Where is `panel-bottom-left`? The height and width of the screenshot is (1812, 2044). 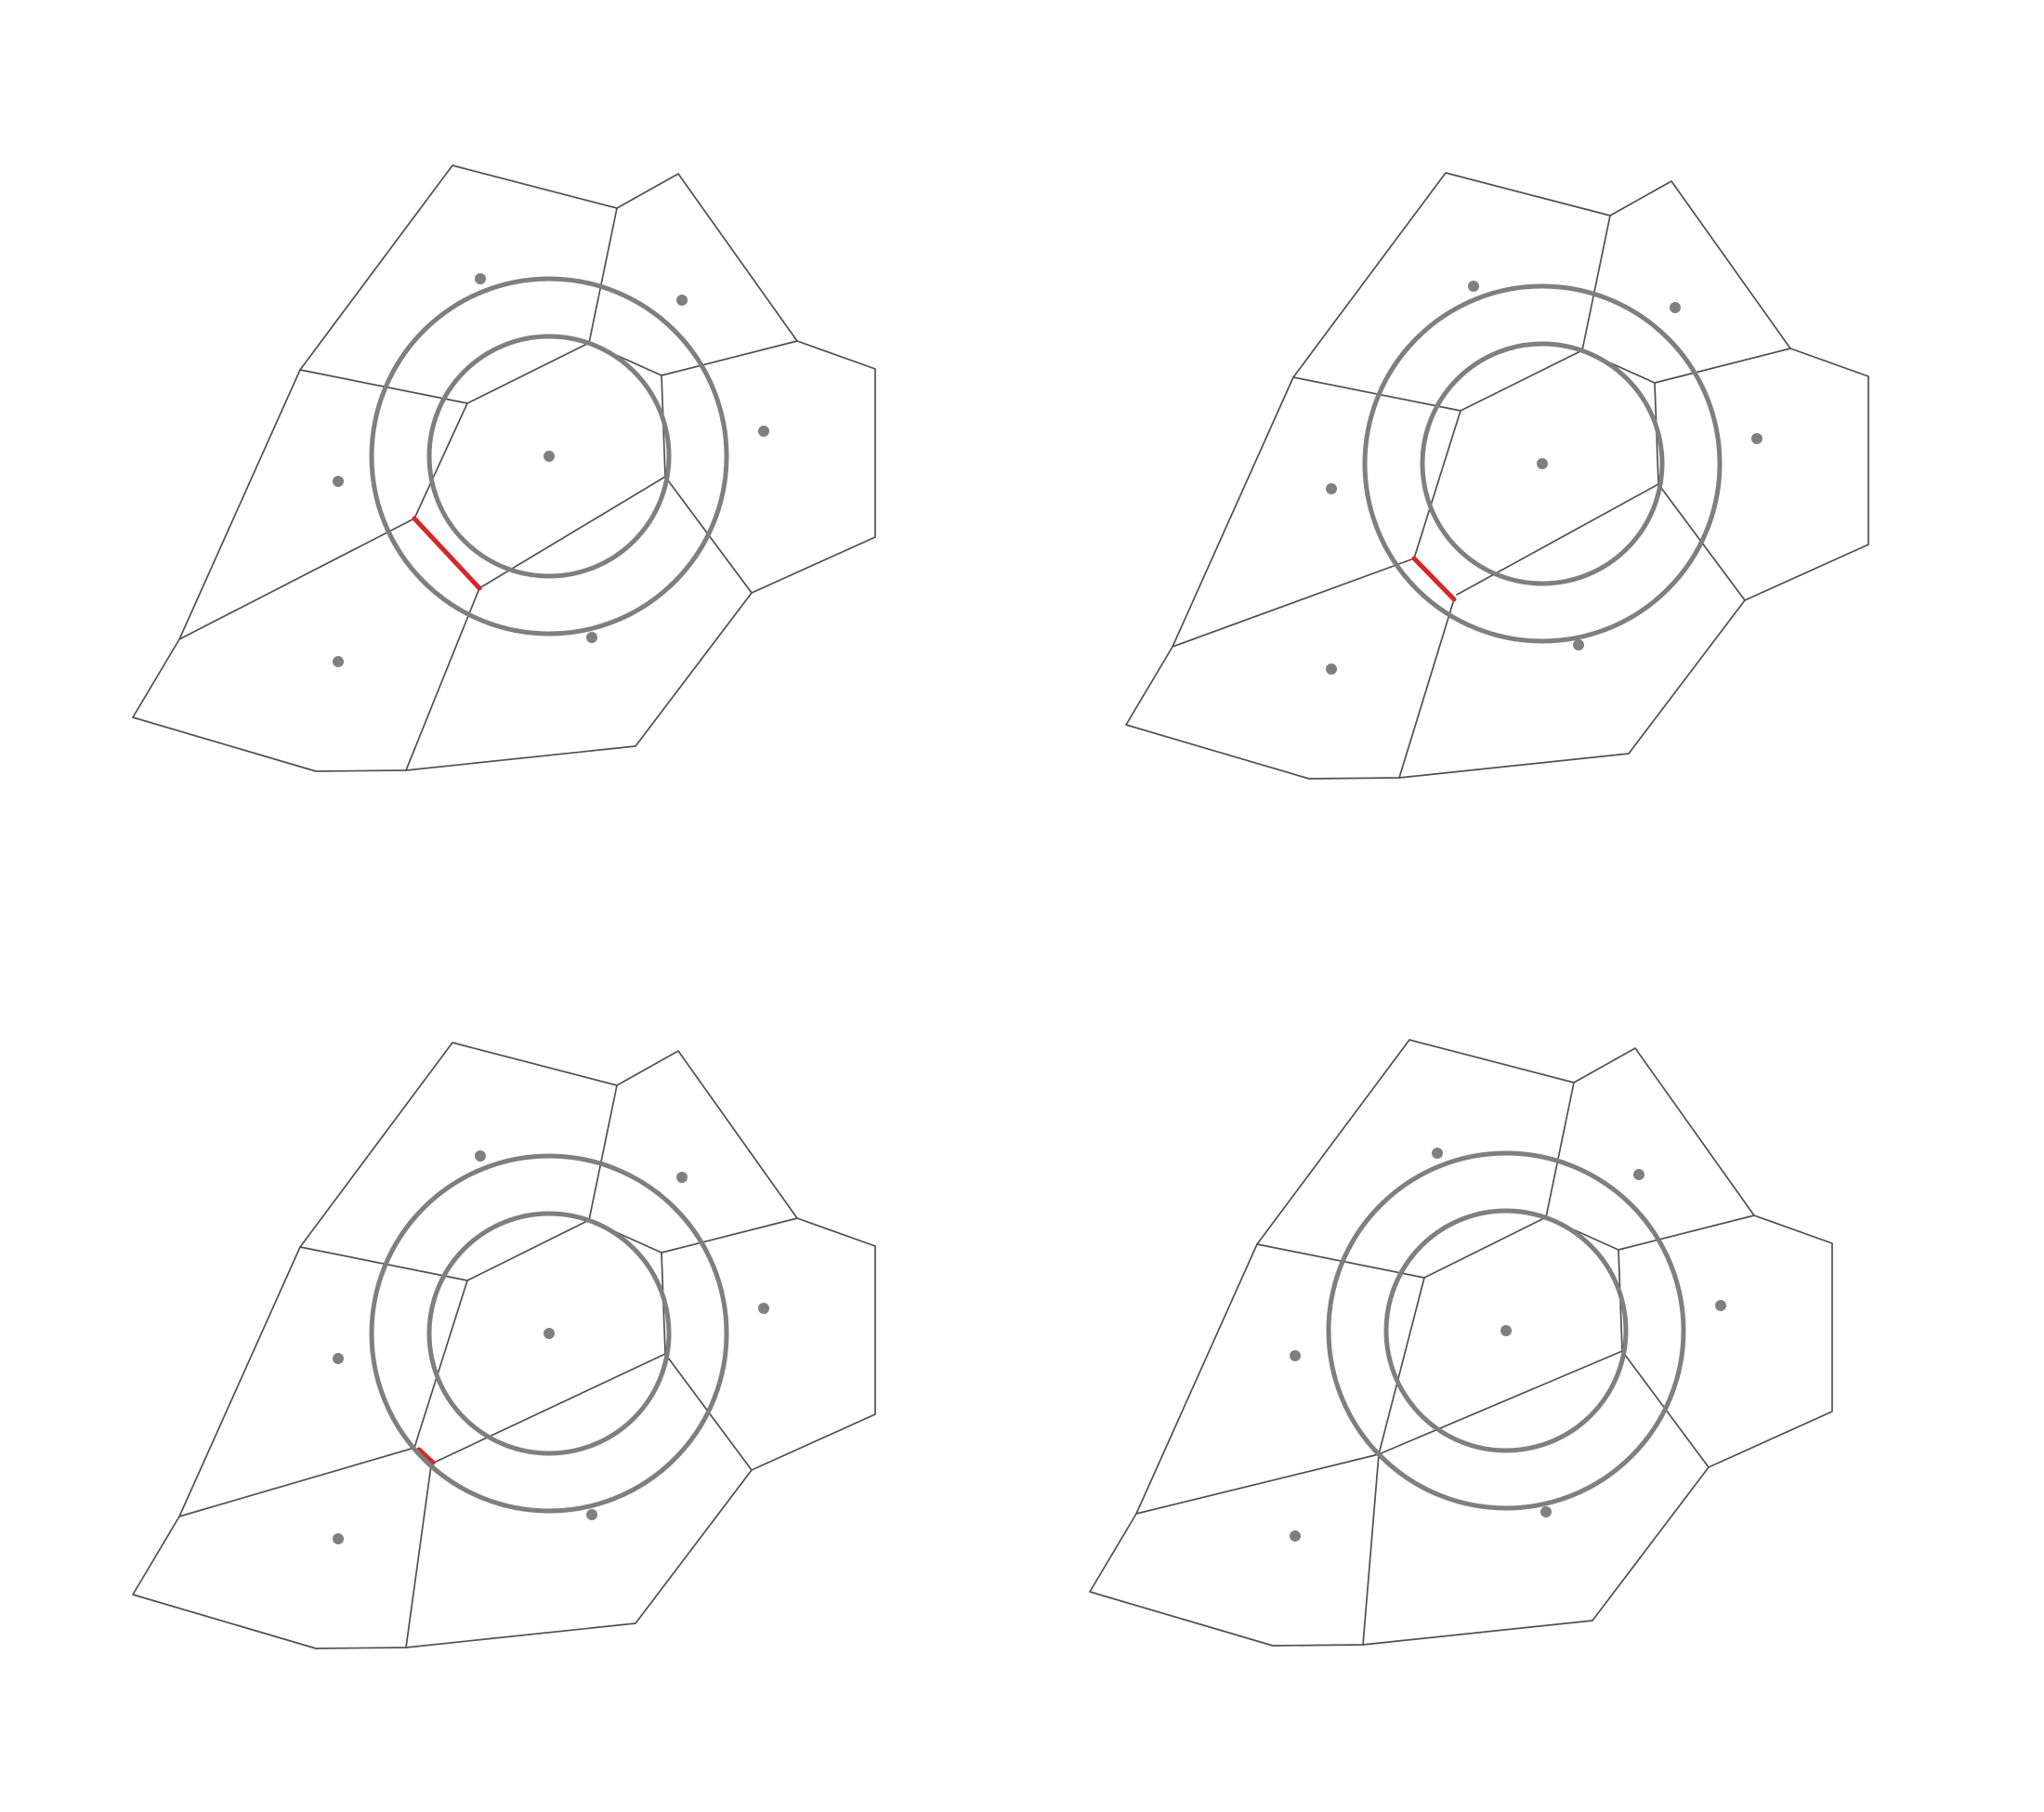 panel-bottom-left is located at coordinates (504, 1345).